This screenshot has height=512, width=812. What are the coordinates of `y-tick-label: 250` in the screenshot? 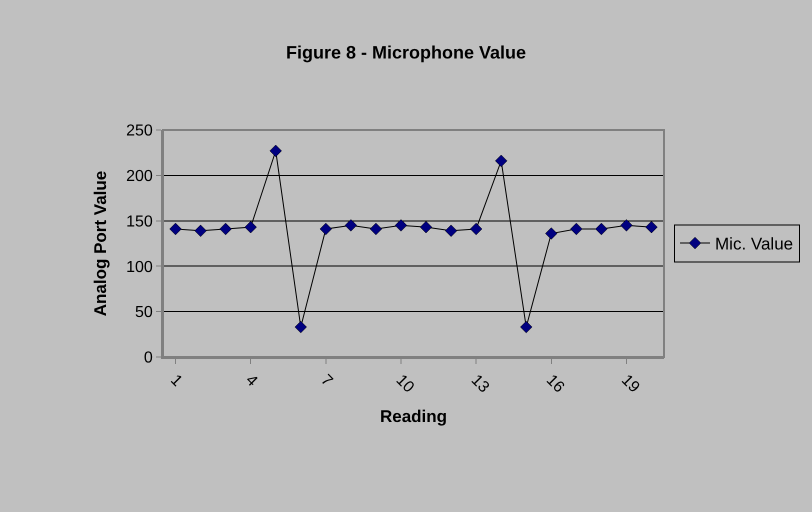 It's located at (139, 131).